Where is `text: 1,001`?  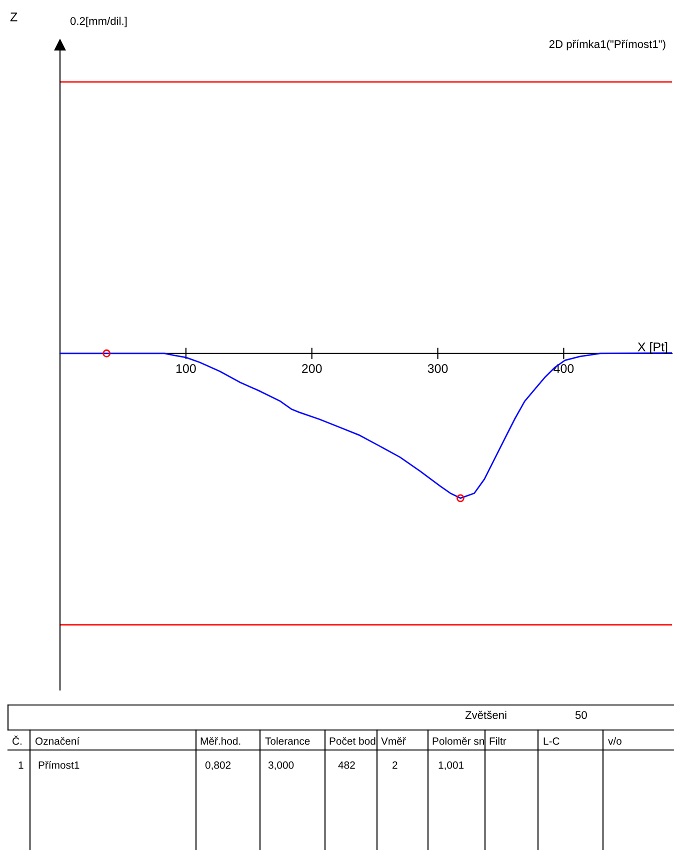
text: 1,001 is located at coordinates (451, 765).